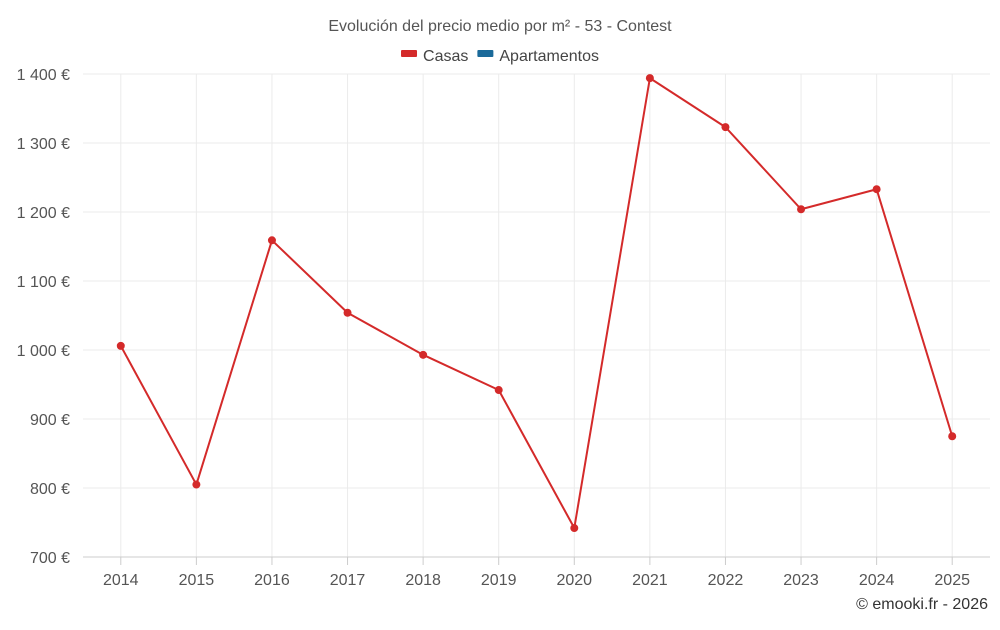  I want to click on legend: Casas Apartamentos, so click(500, 56).